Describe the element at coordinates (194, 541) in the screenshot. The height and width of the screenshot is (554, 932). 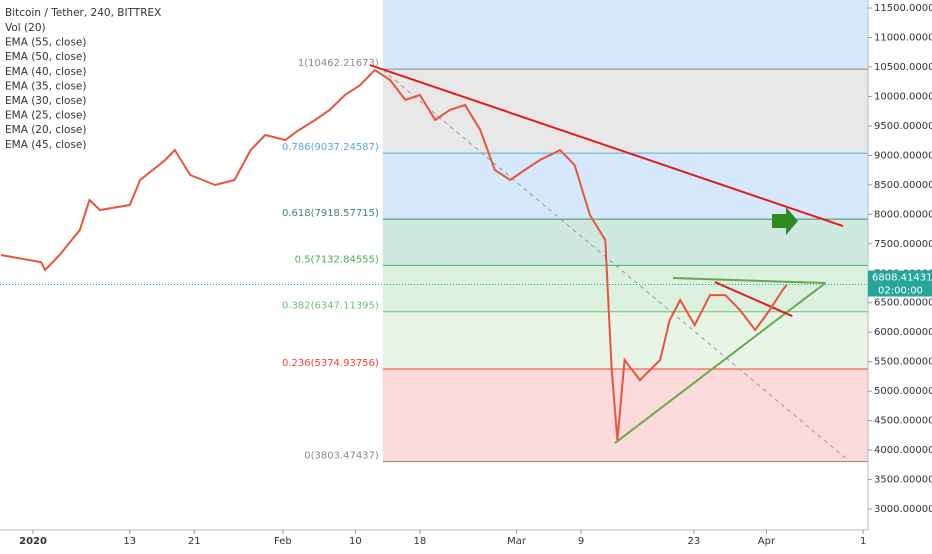
I see `x-tick-label: 21` at that location.